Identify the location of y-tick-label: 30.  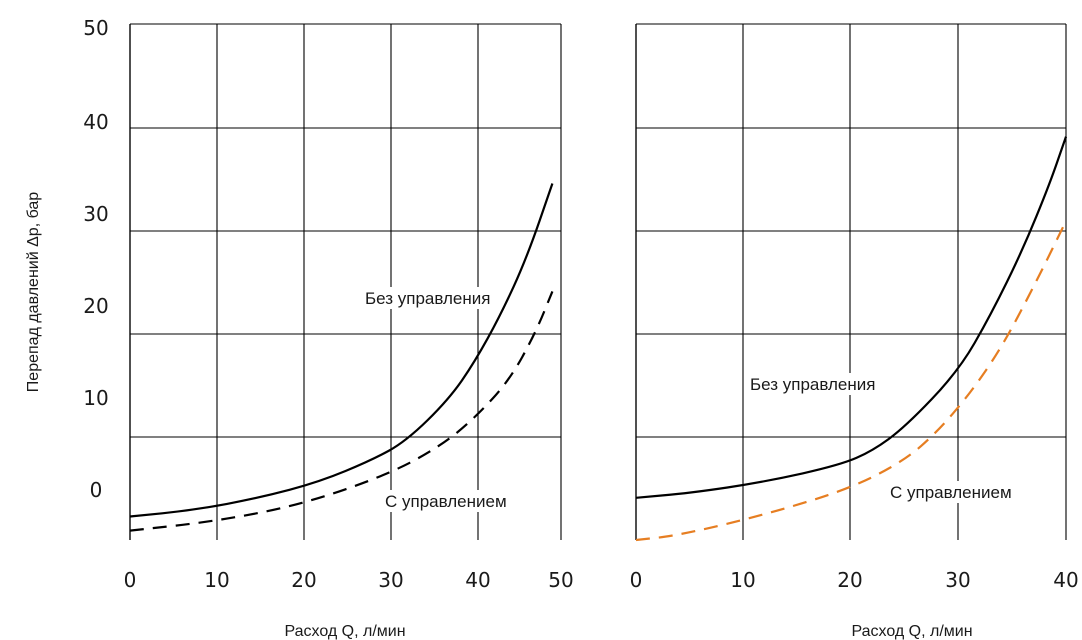
(95, 214).